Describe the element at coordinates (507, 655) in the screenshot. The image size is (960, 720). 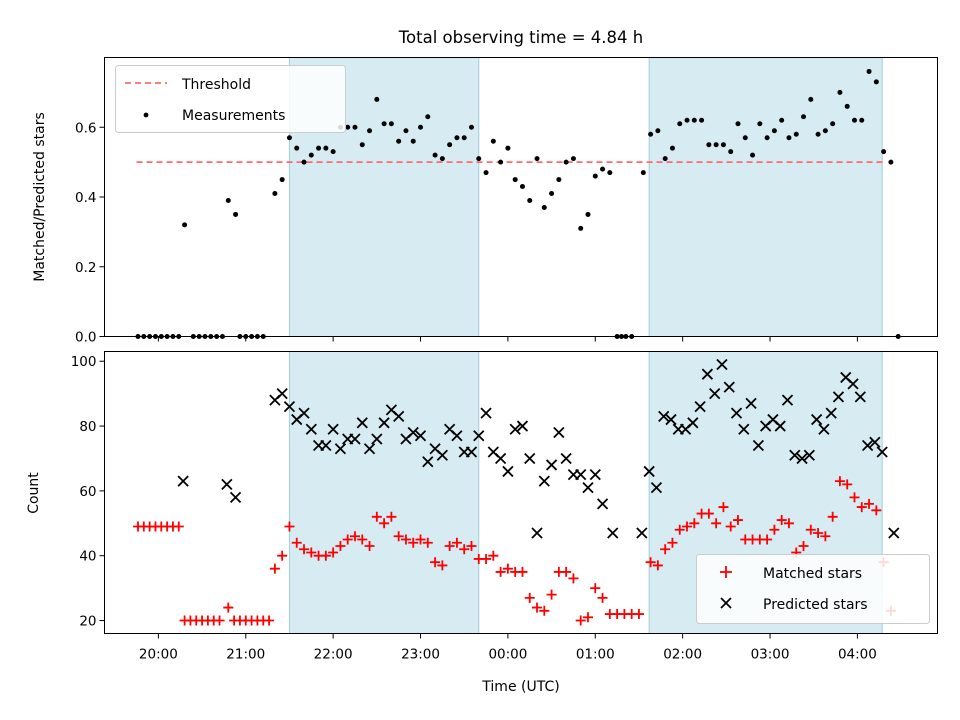
I see `bottom-xtick-label: 00:00` at that location.